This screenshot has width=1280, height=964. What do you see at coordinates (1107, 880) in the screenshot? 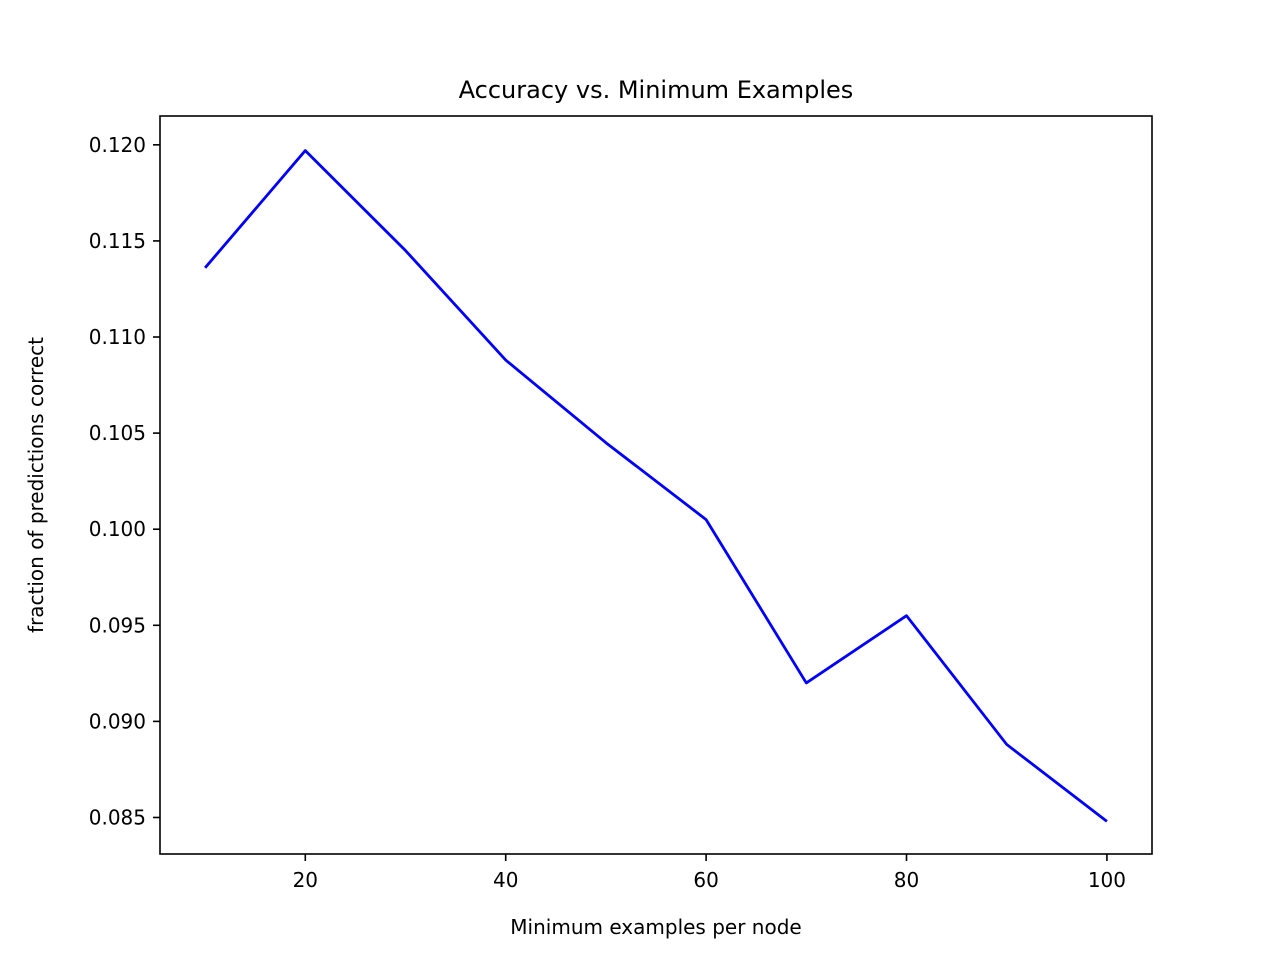
I see `x-tick-label: 100` at bounding box center [1107, 880].